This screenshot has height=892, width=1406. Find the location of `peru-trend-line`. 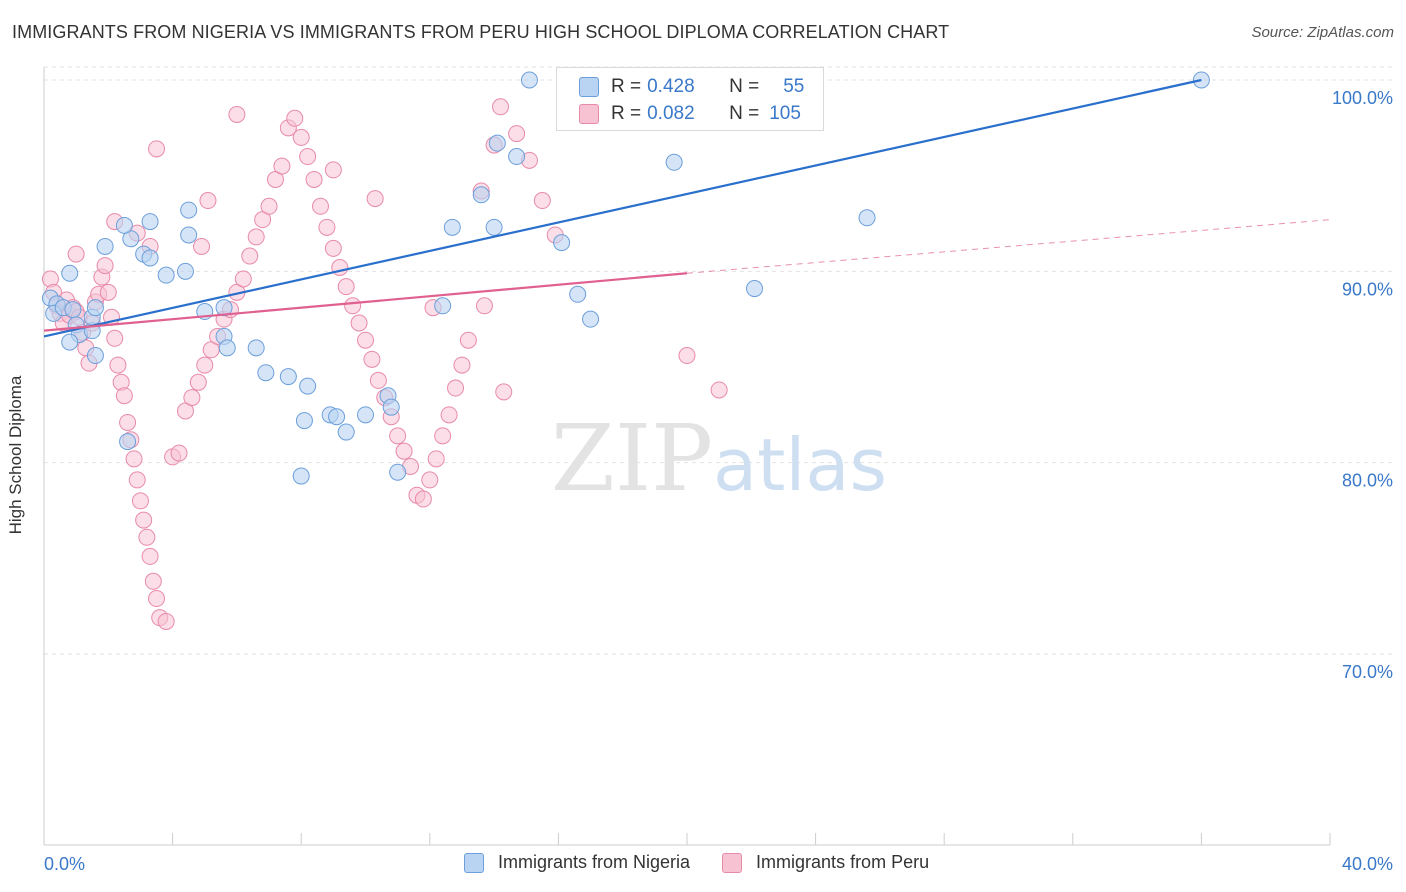

peru-trend-line is located at coordinates (365, 302).